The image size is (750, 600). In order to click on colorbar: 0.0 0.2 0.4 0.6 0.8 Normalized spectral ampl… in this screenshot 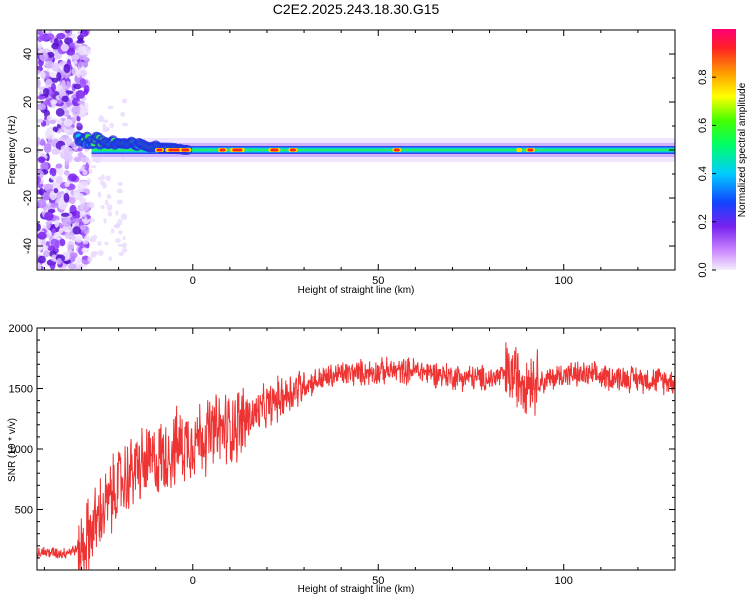, I will do `click(722, 153)`.